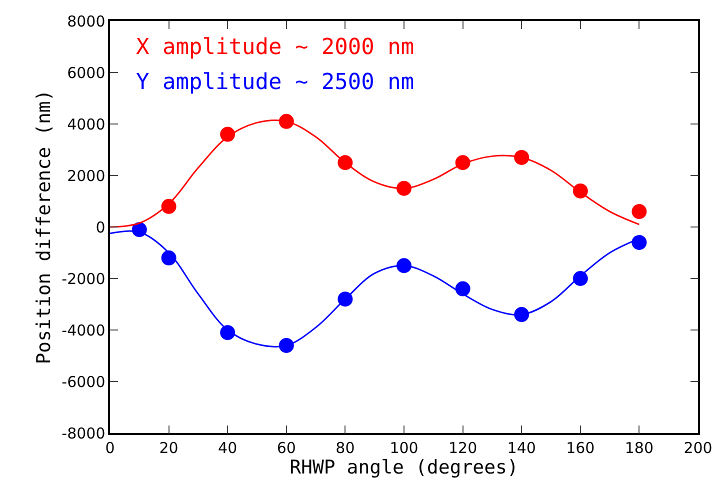 This screenshot has width=724, height=491. Describe the element at coordinates (275, 47) in the screenshot. I see `text: X amplitude ~ 2000 nm` at that location.